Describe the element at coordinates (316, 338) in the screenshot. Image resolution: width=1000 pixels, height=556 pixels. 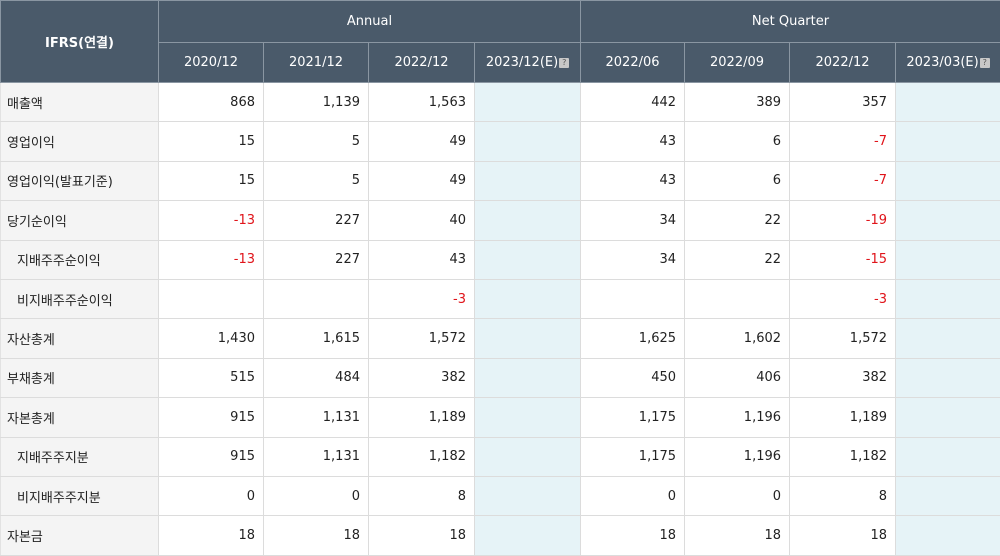
I see `annual-value-cell: 1,615` at that location.